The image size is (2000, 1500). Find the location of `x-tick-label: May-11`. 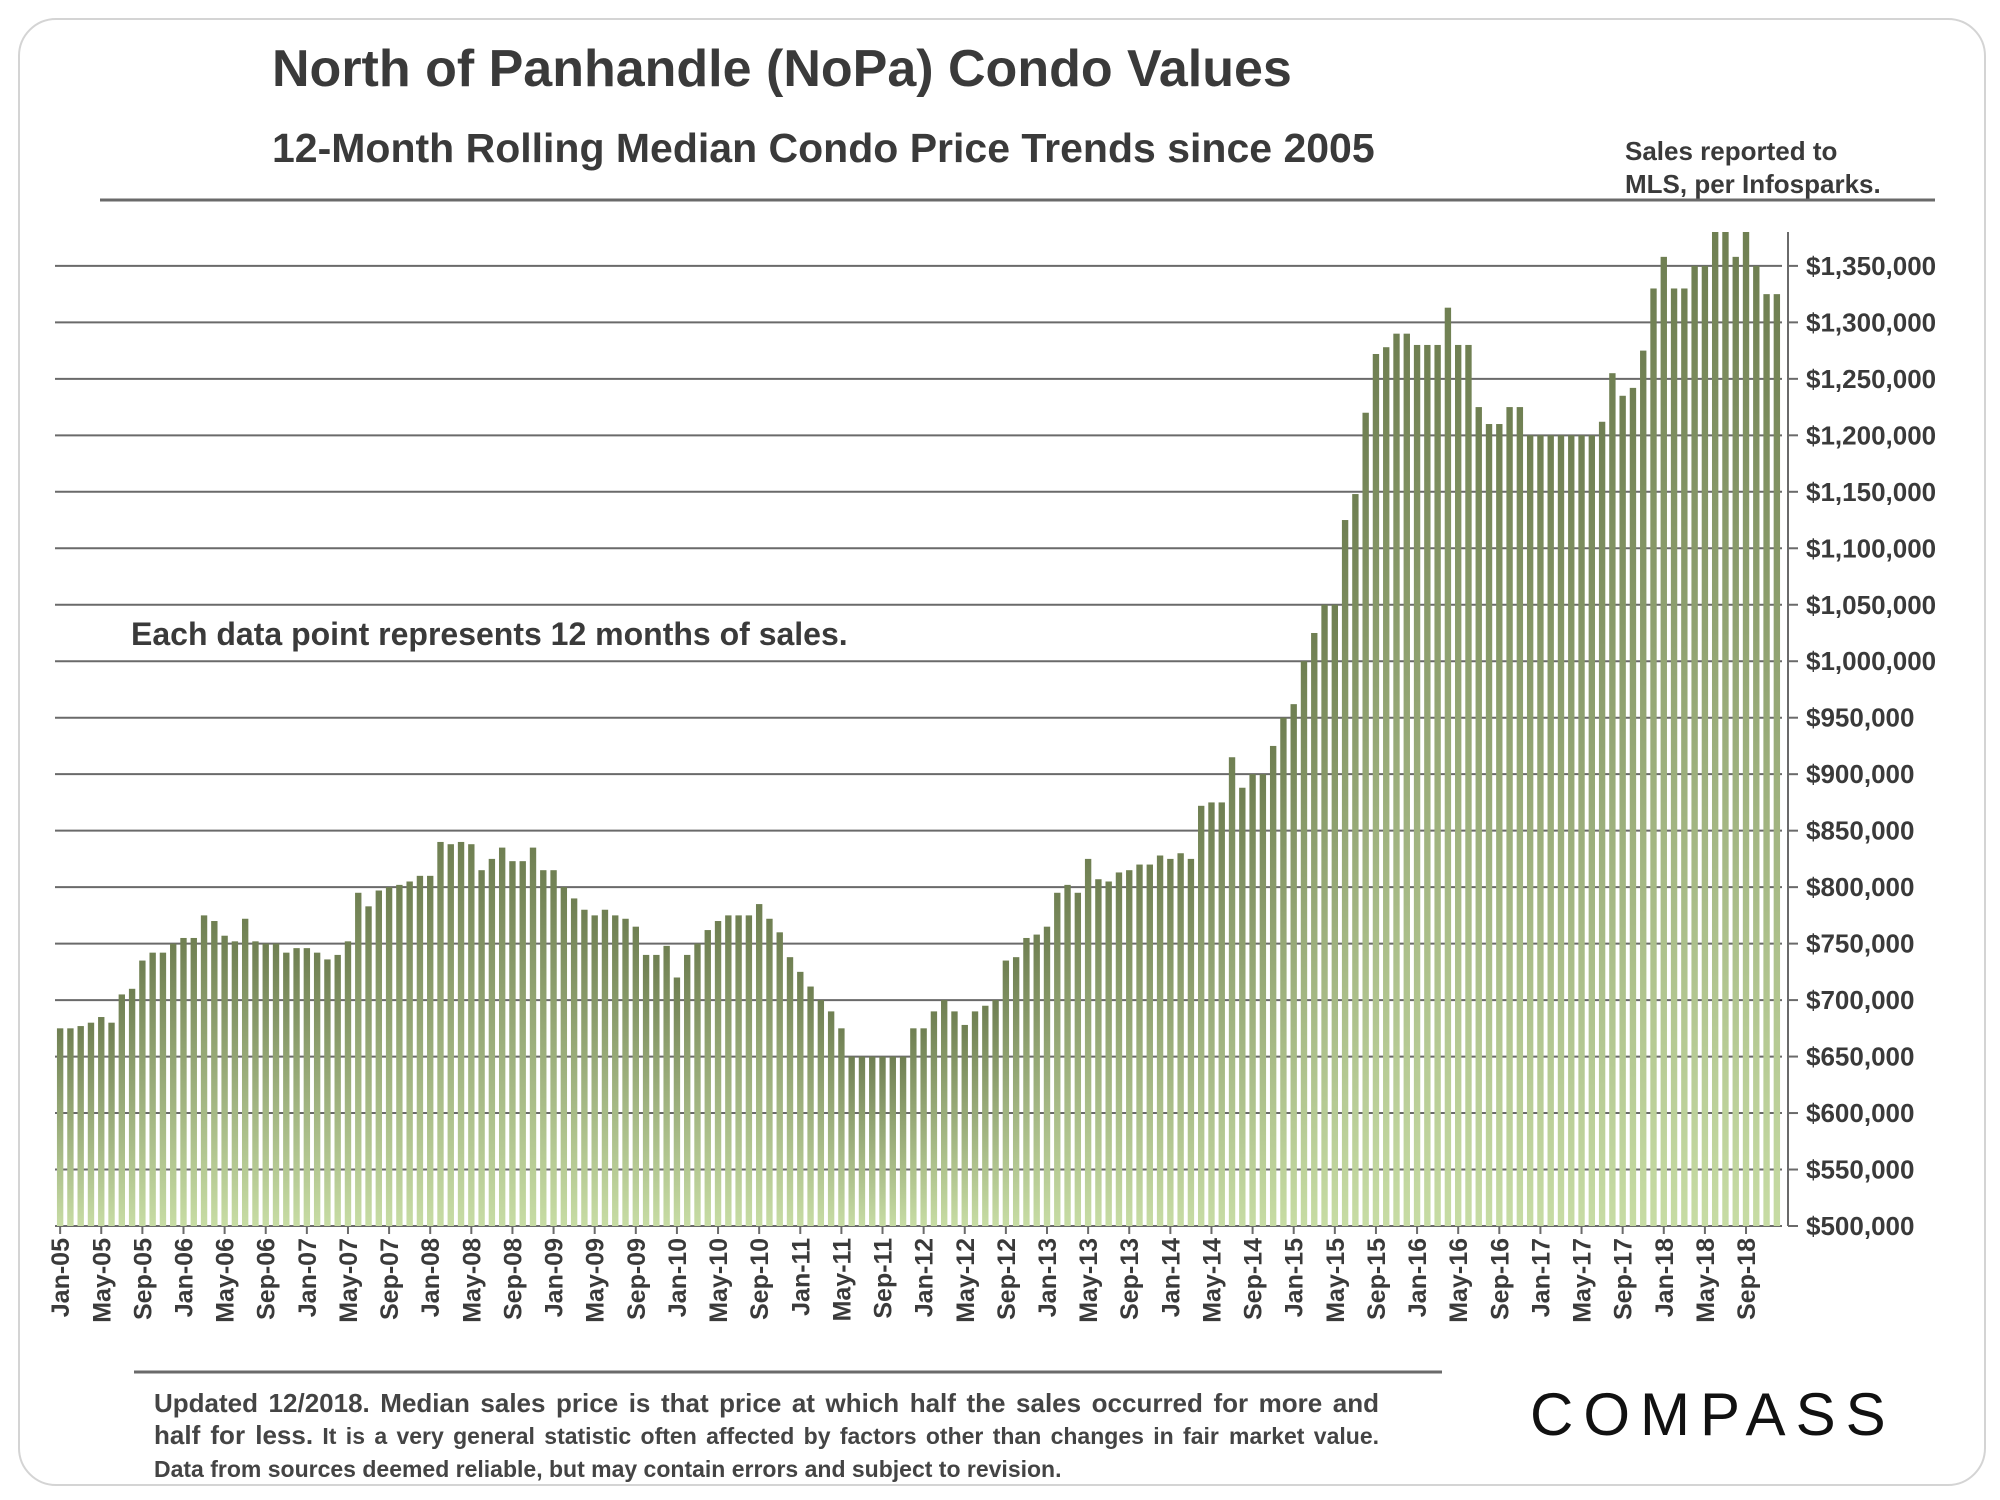

x-tick-label: May-11 is located at coordinates (842, 1279).